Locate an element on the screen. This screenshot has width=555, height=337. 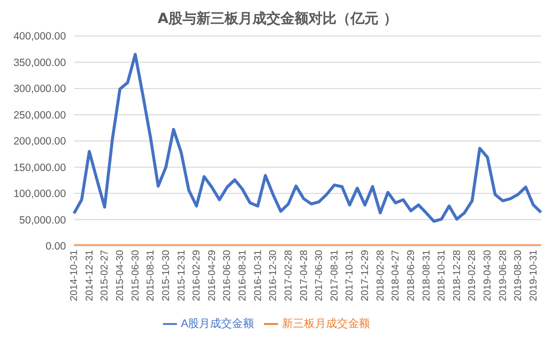
x-tick-label: 2017-10-31 is located at coordinates (350, 275).